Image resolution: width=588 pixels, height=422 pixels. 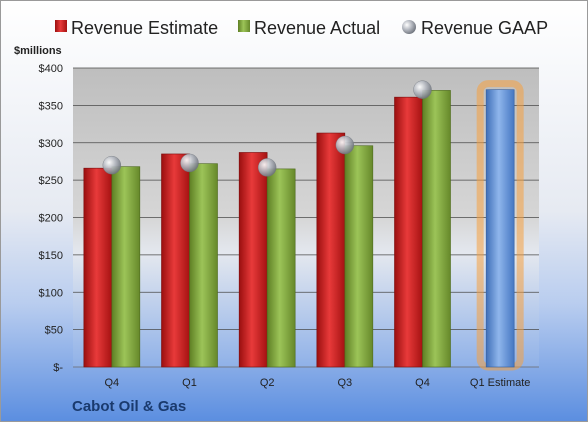 I want to click on x-tick-label-q4-0: Q4, so click(x=111, y=383).